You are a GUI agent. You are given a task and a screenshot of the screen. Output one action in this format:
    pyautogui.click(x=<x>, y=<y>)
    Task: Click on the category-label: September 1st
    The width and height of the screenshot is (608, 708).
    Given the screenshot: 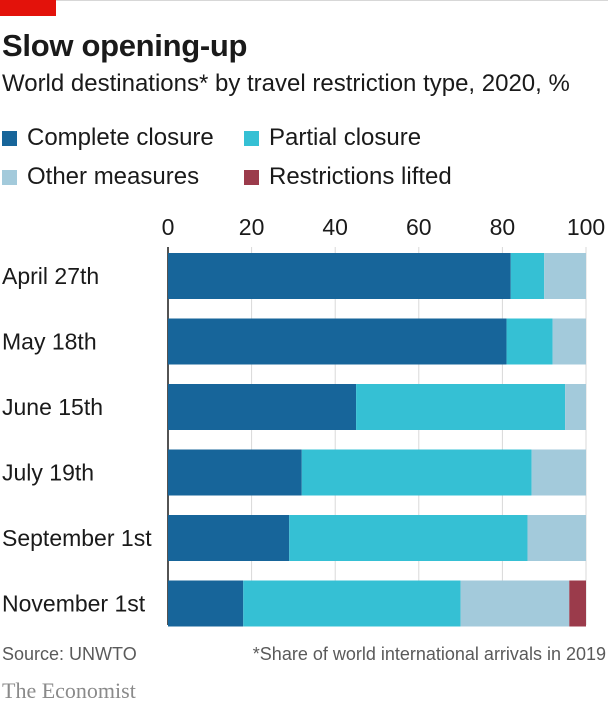 What is the action you would take?
    pyautogui.click(x=77, y=538)
    